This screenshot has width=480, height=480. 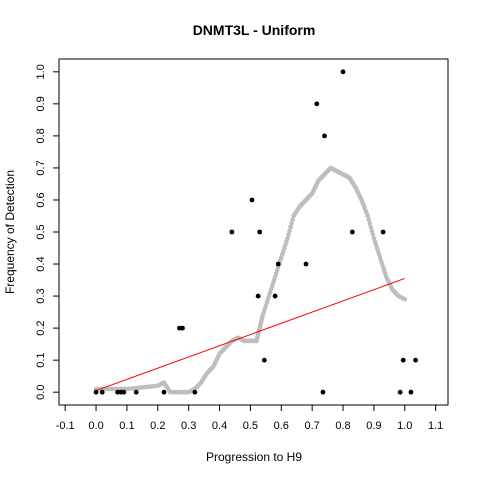 I want to click on y-tick-label: 0.2, so click(x=41, y=327).